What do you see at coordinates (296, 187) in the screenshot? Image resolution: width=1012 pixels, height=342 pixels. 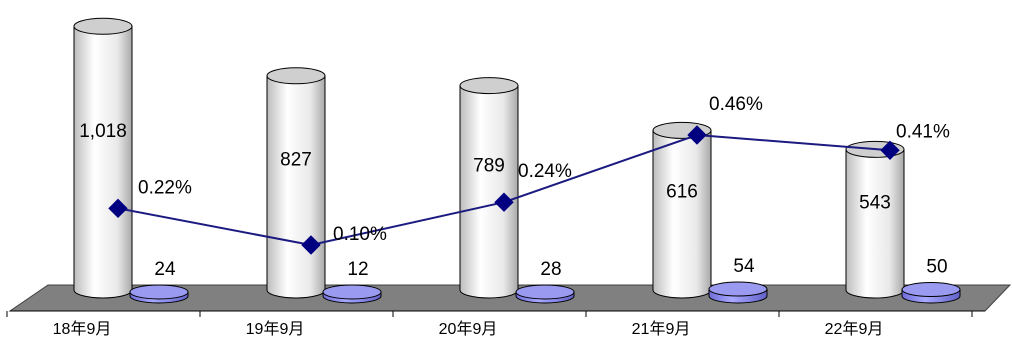 I see `main-cylinder-1-body` at bounding box center [296, 187].